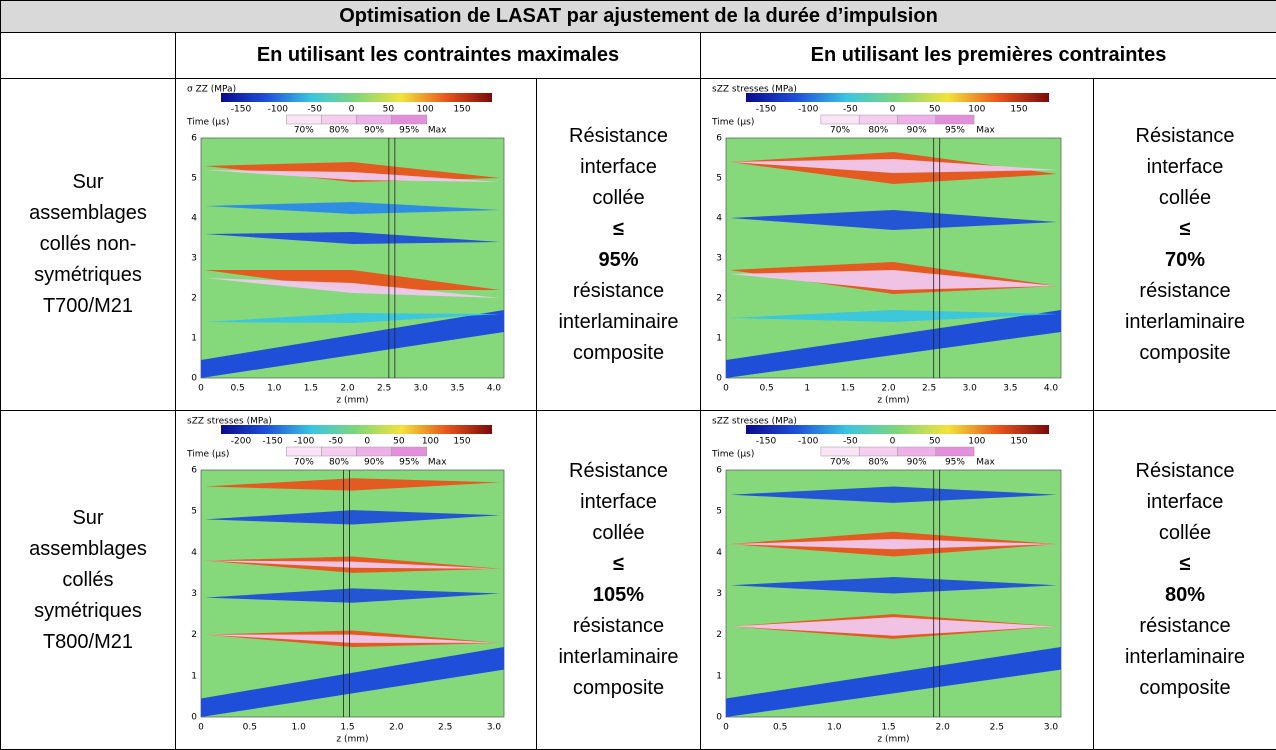  I want to click on level-label: Max, so click(985, 462).